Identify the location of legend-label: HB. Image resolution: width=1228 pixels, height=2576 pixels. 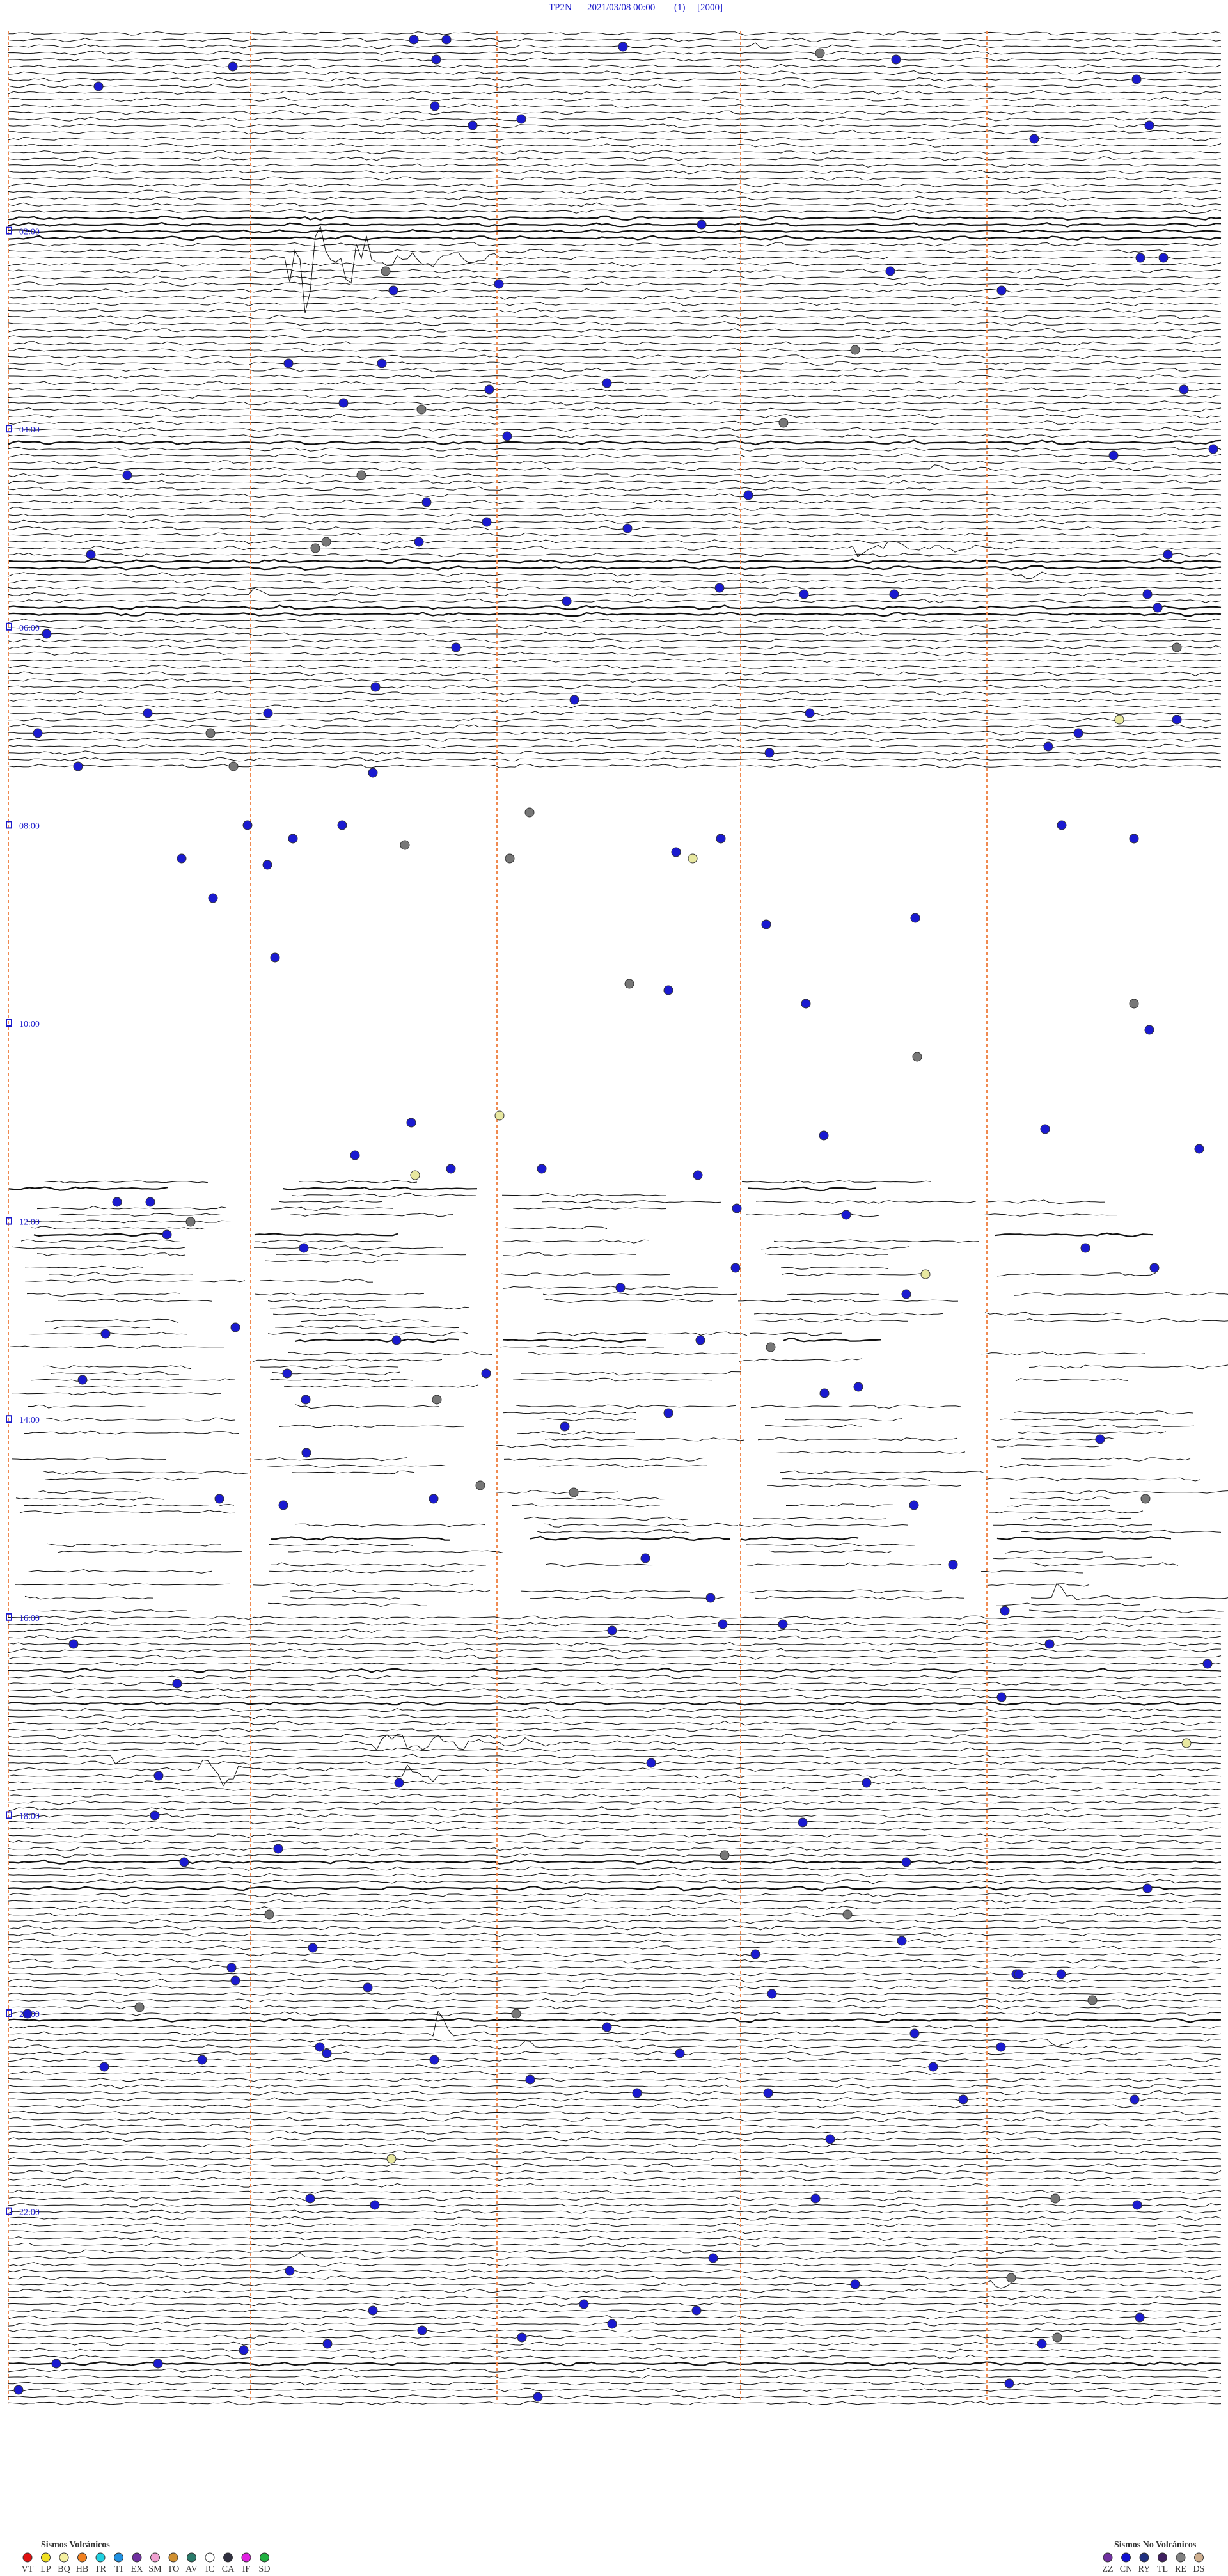
(82, 2569).